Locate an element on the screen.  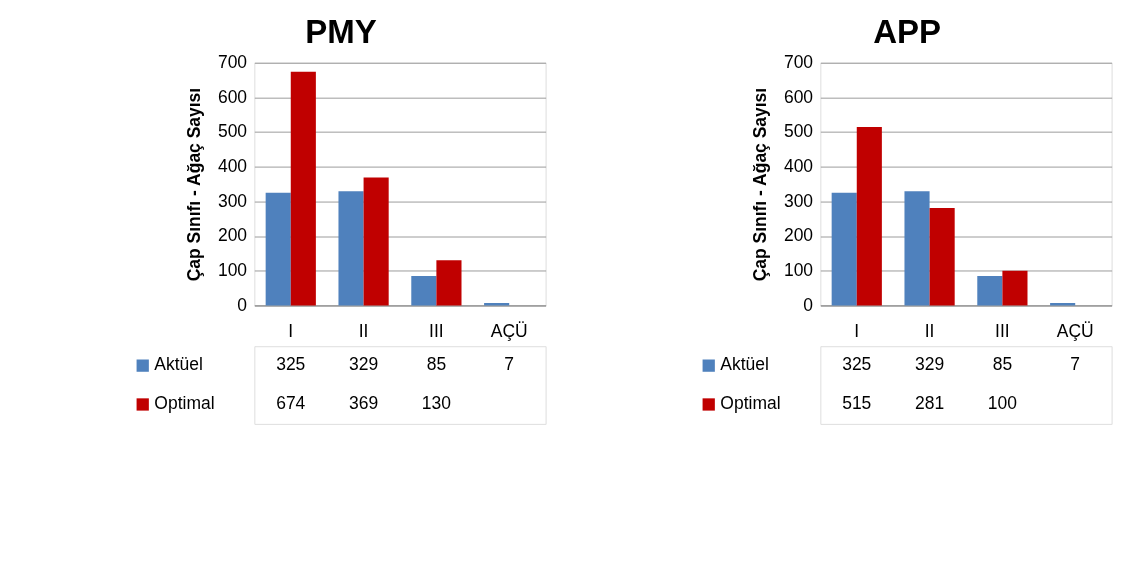
data-label: 130 is located at coordinates (436, 403).